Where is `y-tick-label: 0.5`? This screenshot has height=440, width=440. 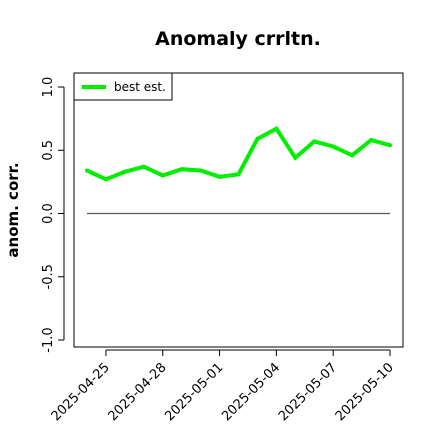 y-tick-label: 0.5 is located at coordinates (48, 150).